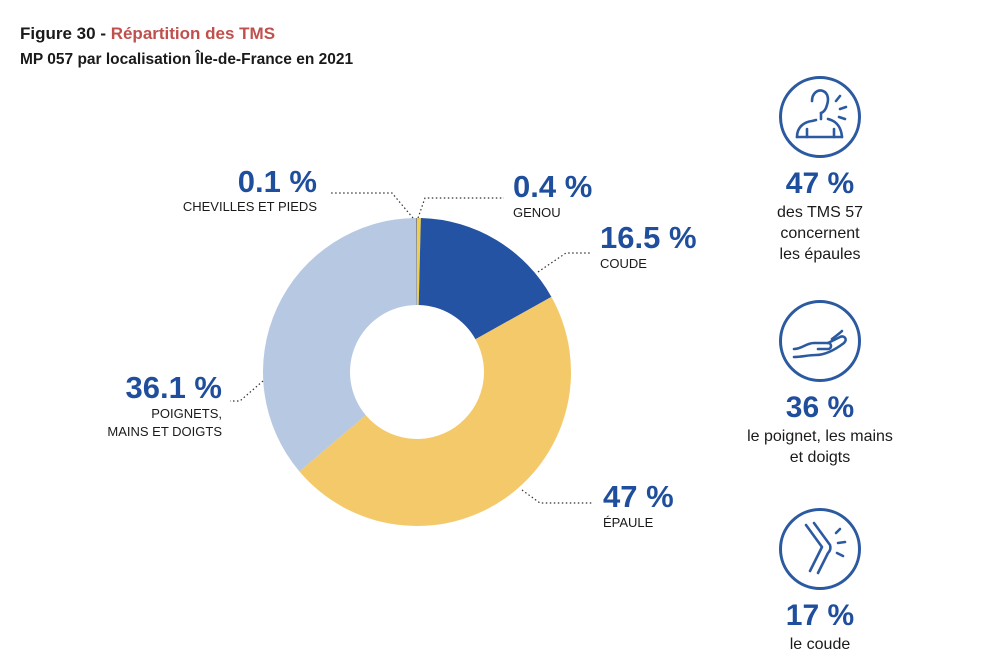 This screenshot has width=1000, height=670. I want to click on elbow-icon-circle, so click(820, 549).